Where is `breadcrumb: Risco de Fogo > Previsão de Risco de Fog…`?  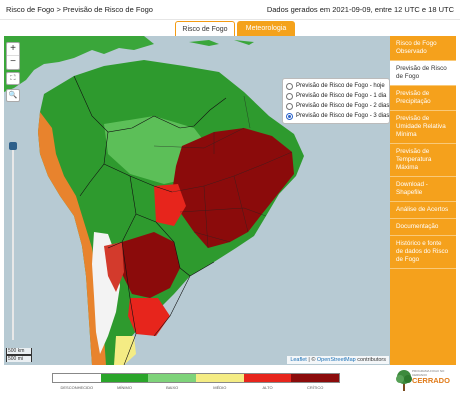
breadcrumb: Risco de Fogo > Previsão de Risco de Fog… is located at coordinates (79, 9).